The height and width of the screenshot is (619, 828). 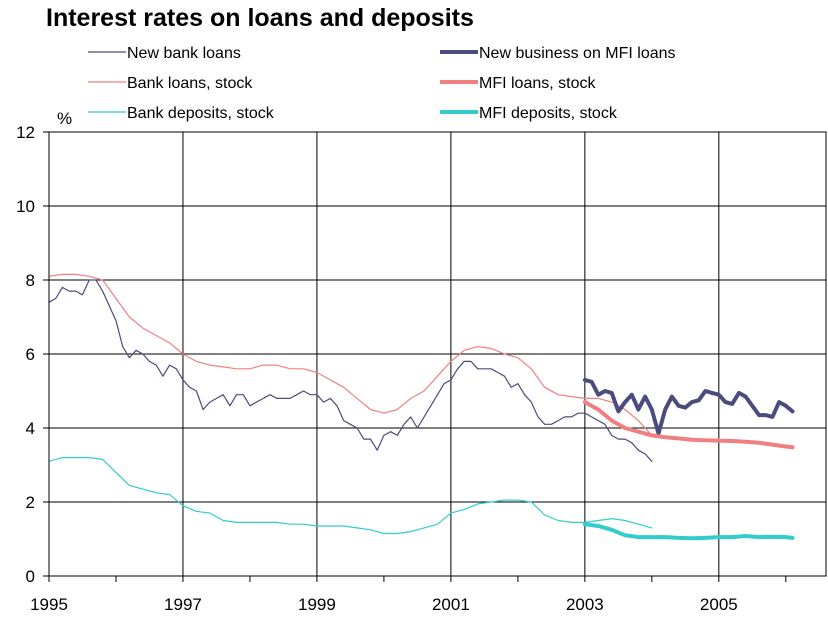 I want to click on x-axis: 1995 1997 1999 2001 2003 2005, so click(x=408, y=595).